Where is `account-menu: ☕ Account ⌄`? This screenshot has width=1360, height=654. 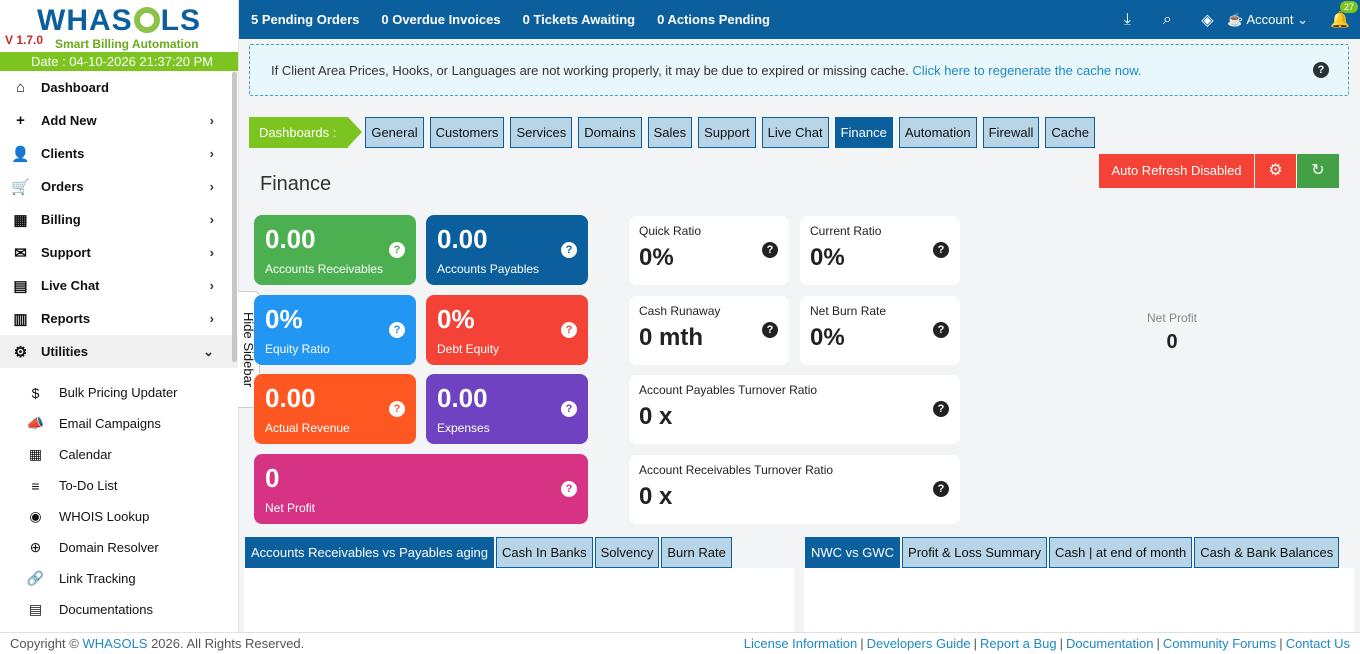
account-menu: ☕ Account ⌄ is located at coordinates (1267, 19).